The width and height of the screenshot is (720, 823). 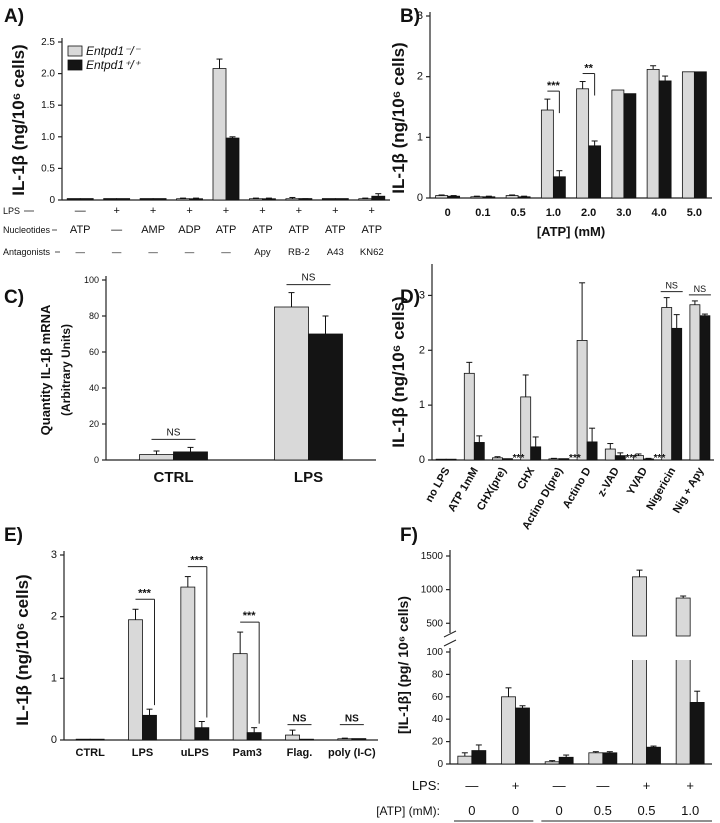 I want to click on panel-e-xtick-label: poly (I-C), so click(x=352, y=753).